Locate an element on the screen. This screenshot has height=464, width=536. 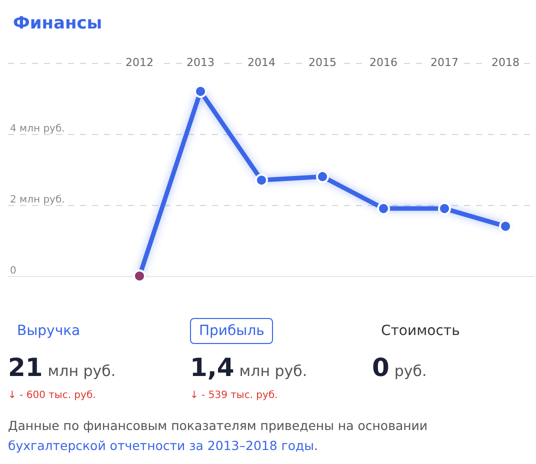
text: 21 is located at coordinates (25, 367).